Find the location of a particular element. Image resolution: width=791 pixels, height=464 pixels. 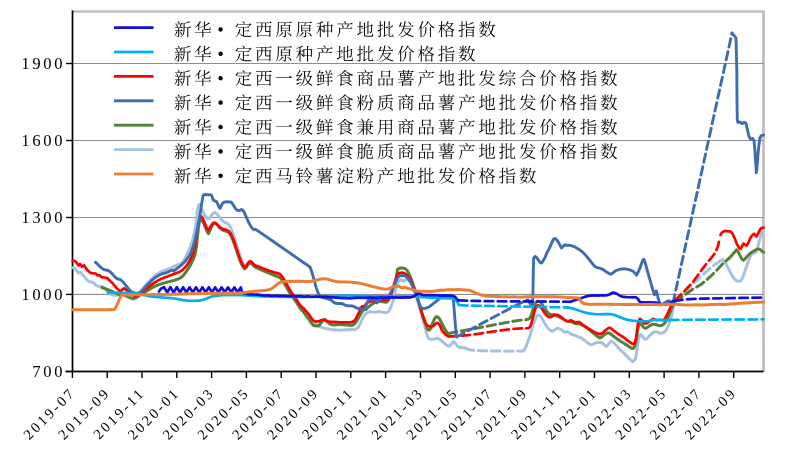

svg-text: 1900 is located at coordinates (43, 63).